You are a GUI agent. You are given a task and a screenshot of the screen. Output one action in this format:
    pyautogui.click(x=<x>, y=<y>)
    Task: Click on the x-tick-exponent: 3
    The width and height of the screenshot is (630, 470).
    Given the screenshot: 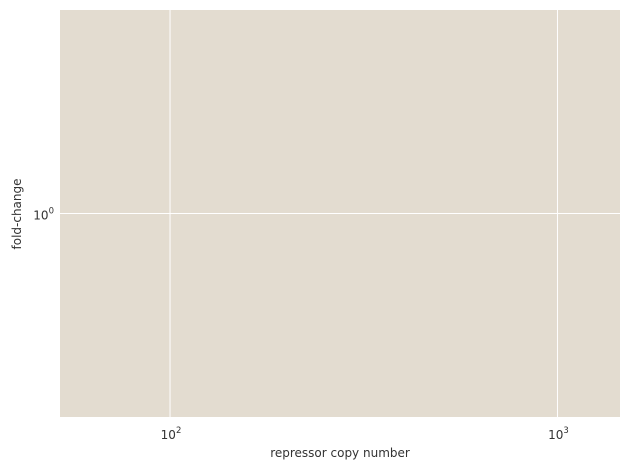 What is the action you would take?
    pyautogui.click(x=565, y=431)
    